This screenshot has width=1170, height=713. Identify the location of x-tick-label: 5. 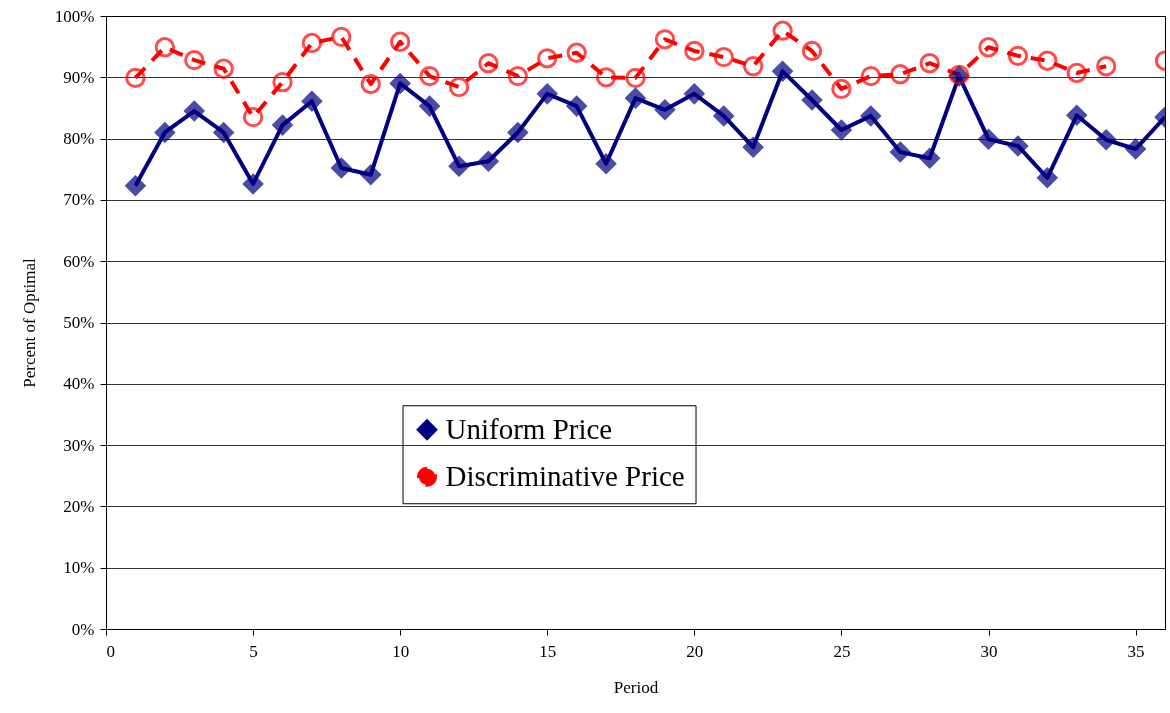
(253, 651).